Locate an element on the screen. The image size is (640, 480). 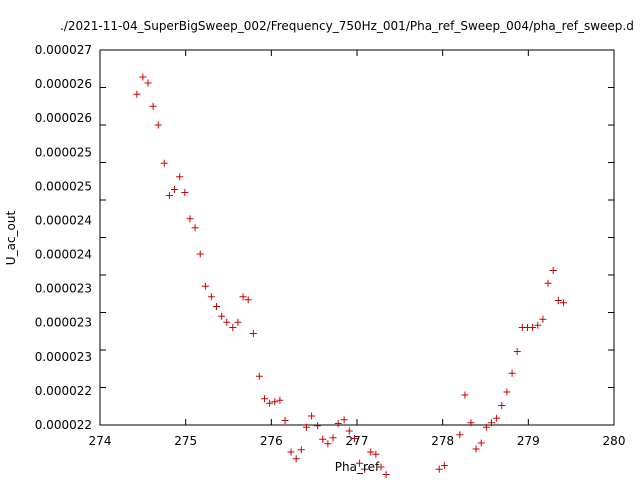
y-tick-label: 0.000027 is located at coordinates (63, 50).